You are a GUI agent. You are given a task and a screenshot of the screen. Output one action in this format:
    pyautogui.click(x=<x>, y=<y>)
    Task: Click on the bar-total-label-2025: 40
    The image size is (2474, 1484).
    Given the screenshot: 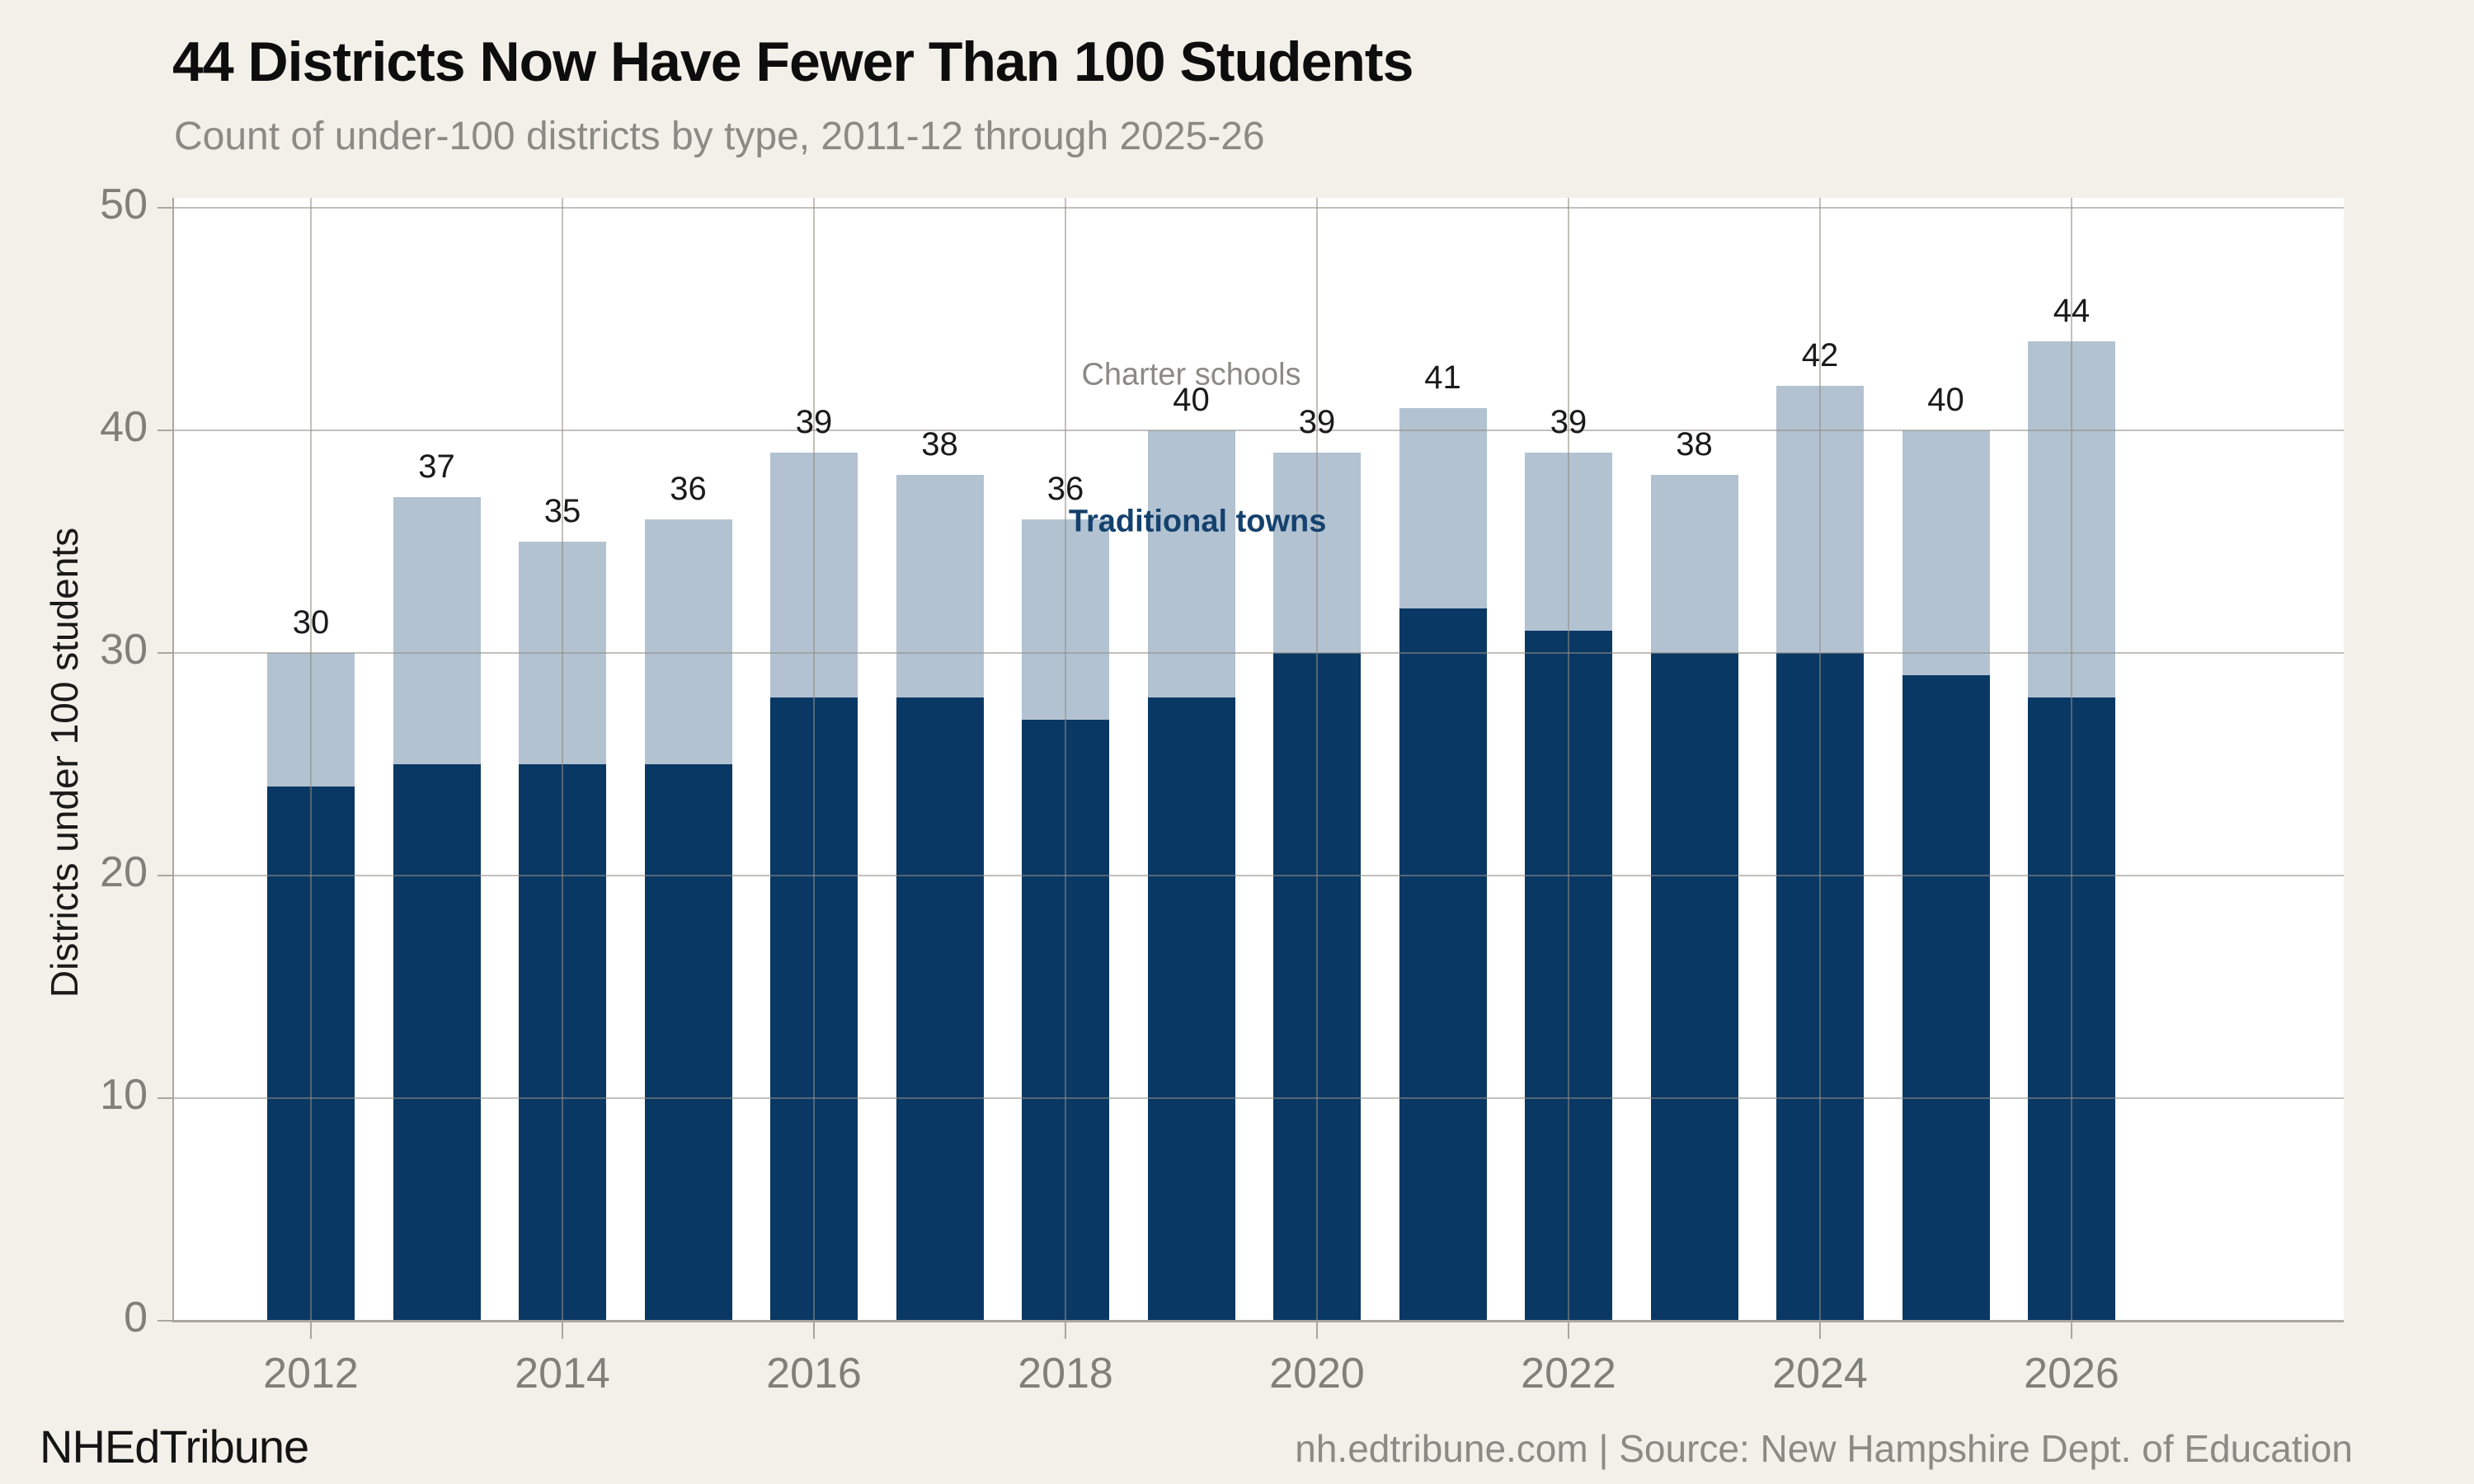 What is the action you would take?
    pyautogui.click(x=1945, y=400)
    